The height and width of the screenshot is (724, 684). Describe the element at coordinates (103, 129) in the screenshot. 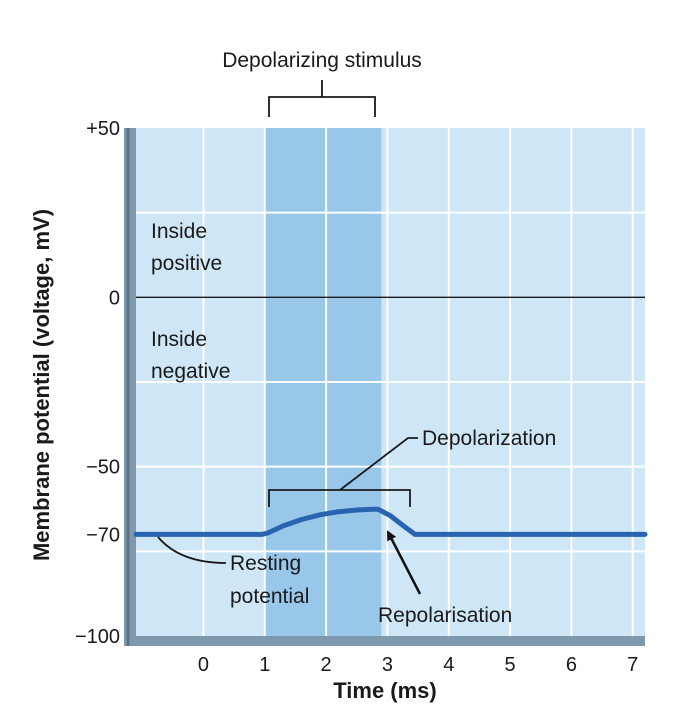

I see `y-tick-label-0: +50` at that location.